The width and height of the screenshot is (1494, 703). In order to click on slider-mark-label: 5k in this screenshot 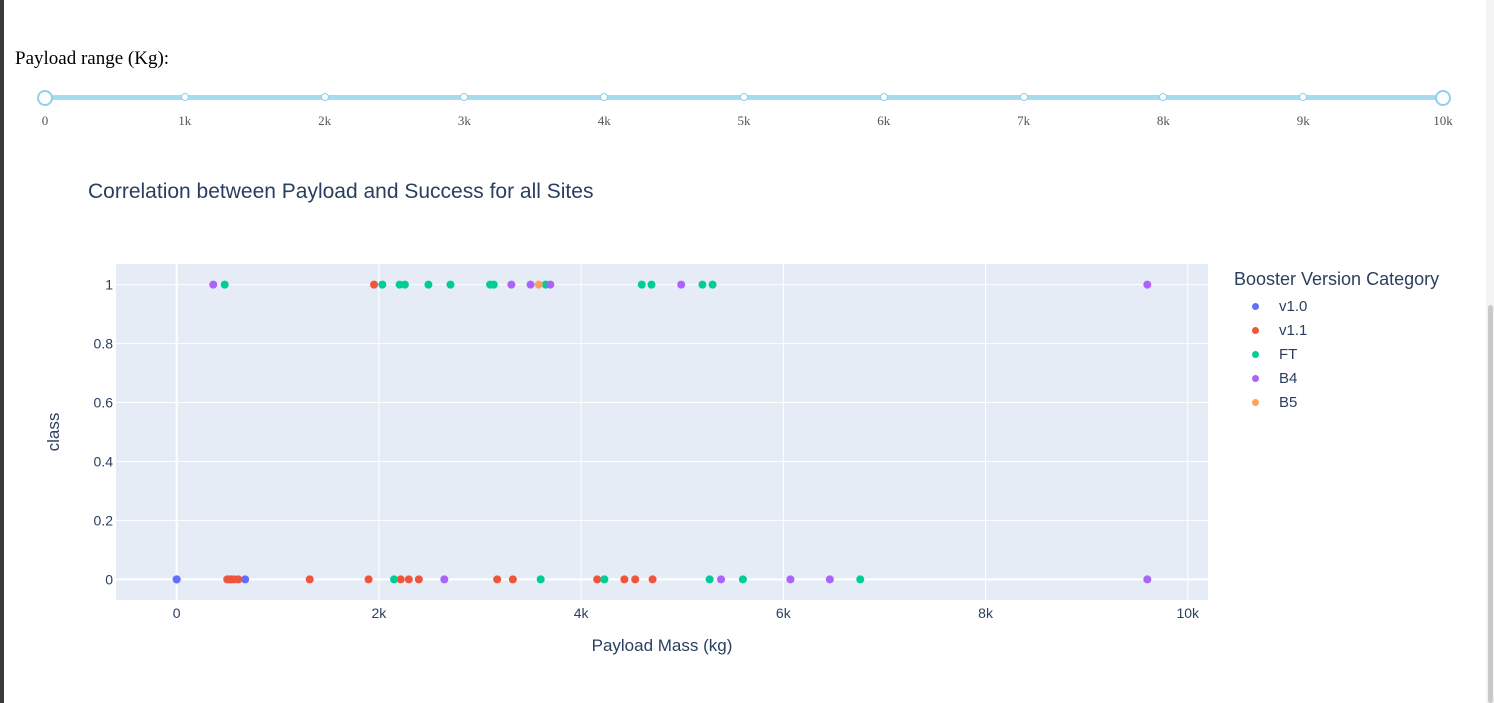, I will do `click(744, 120)`.